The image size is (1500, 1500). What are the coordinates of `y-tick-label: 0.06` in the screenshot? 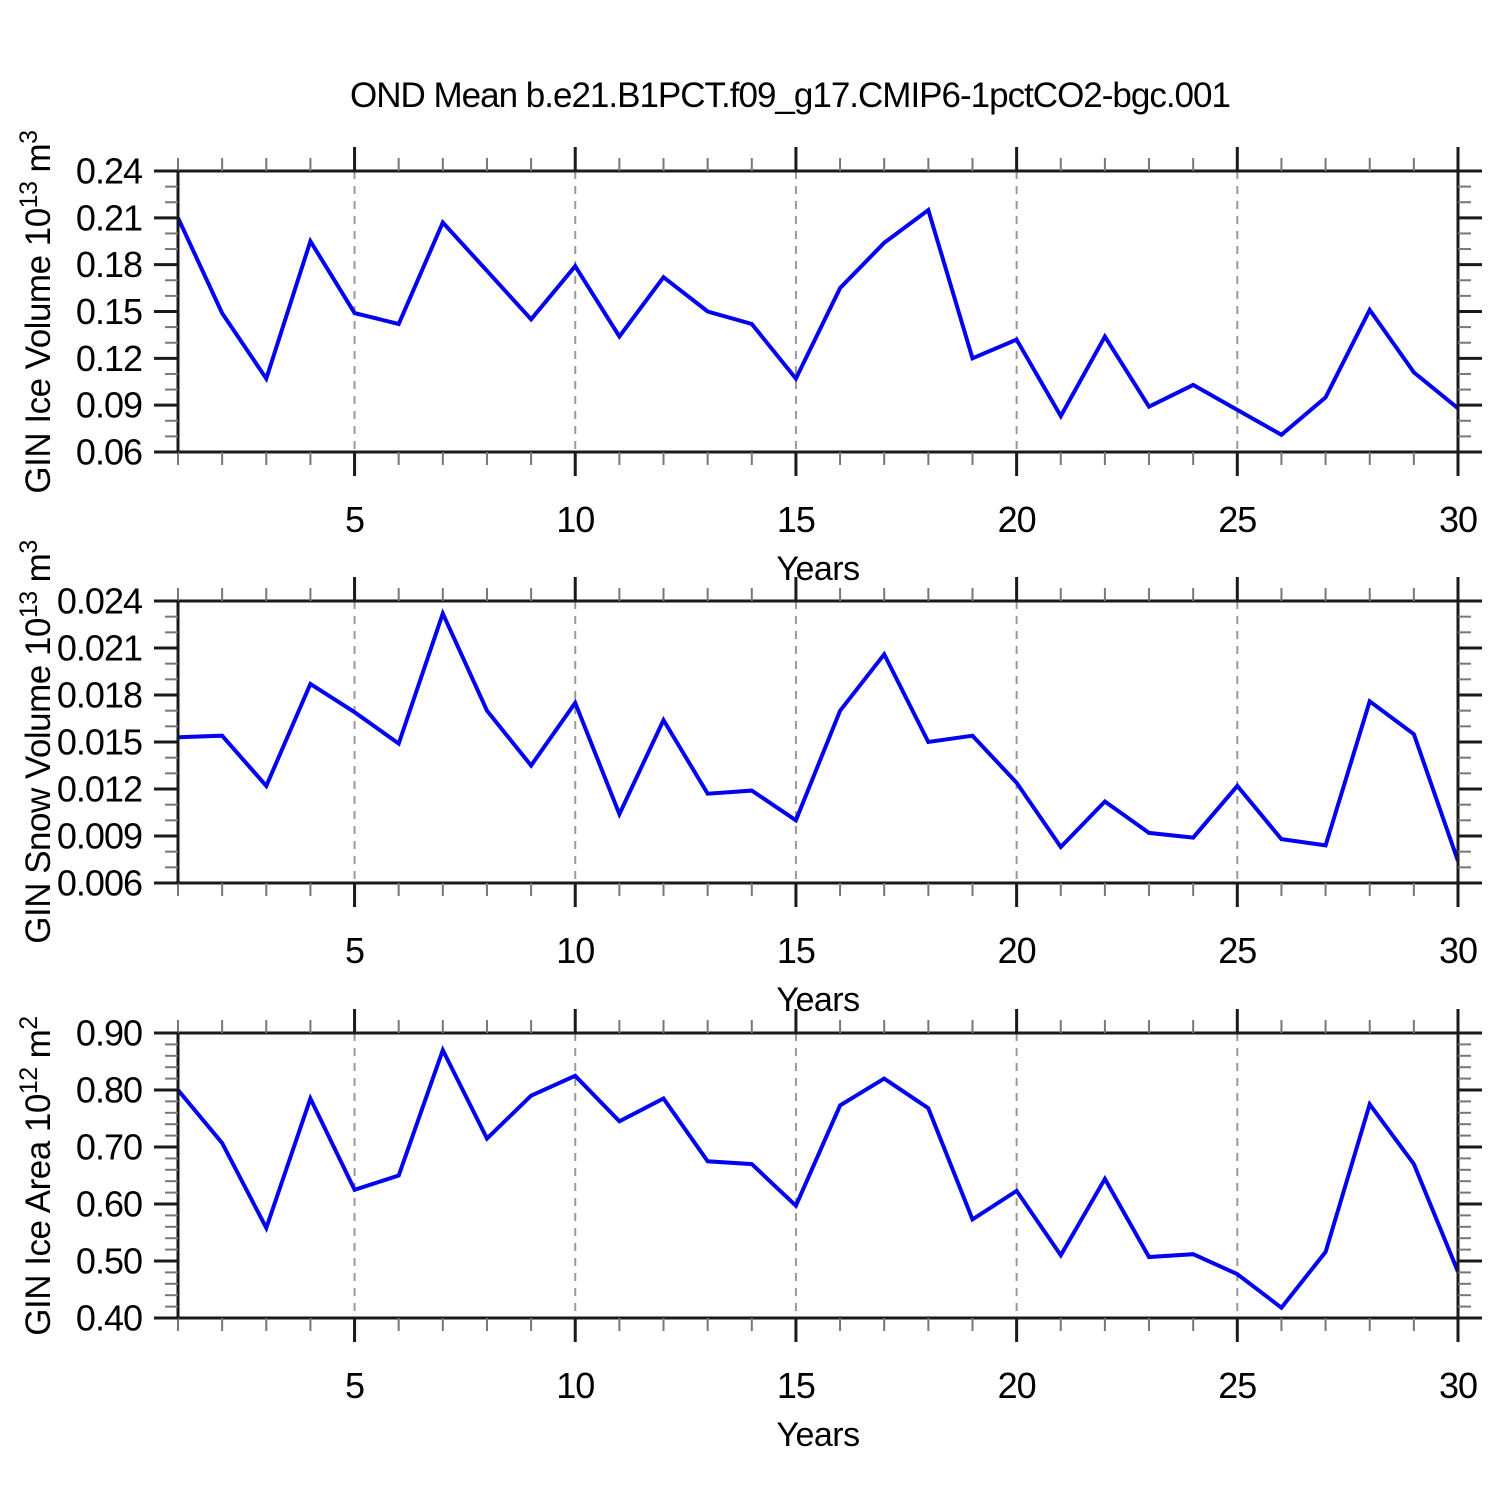 It's located at (109, 452).